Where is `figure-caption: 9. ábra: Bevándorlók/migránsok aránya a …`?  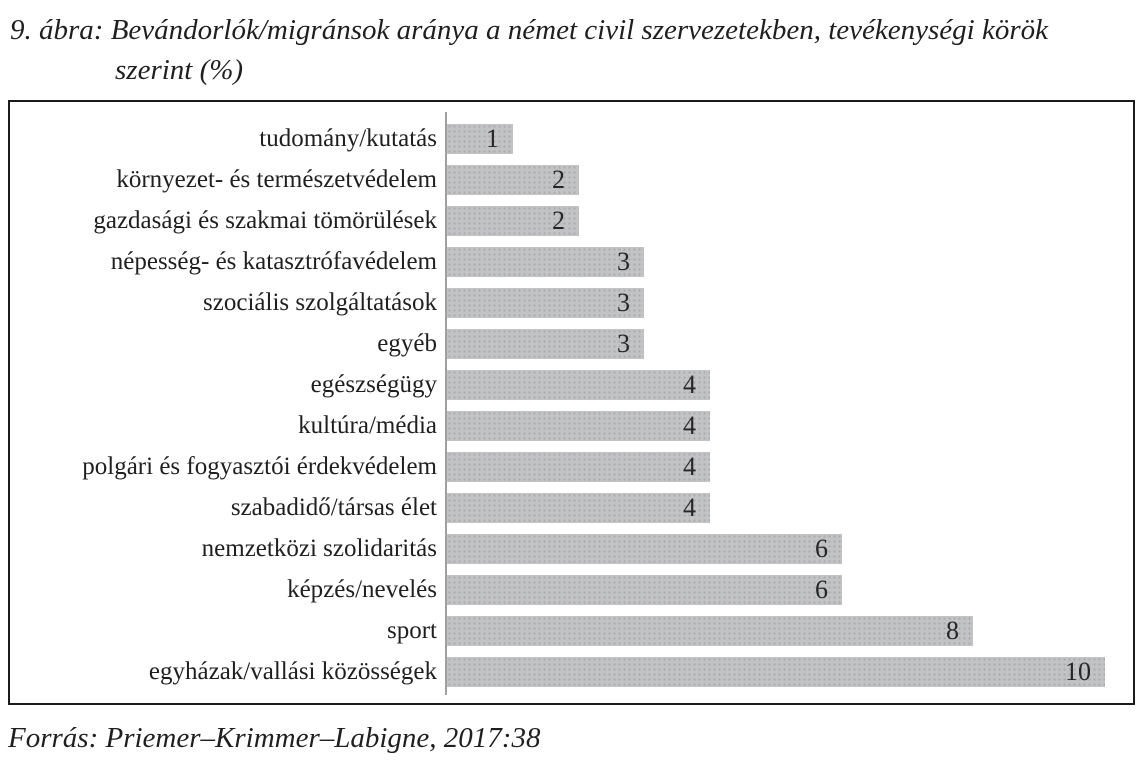
figure-caption: 9. ábra: Bevándorlók/migránsok aránya a … is located at coordinates (529, 50).